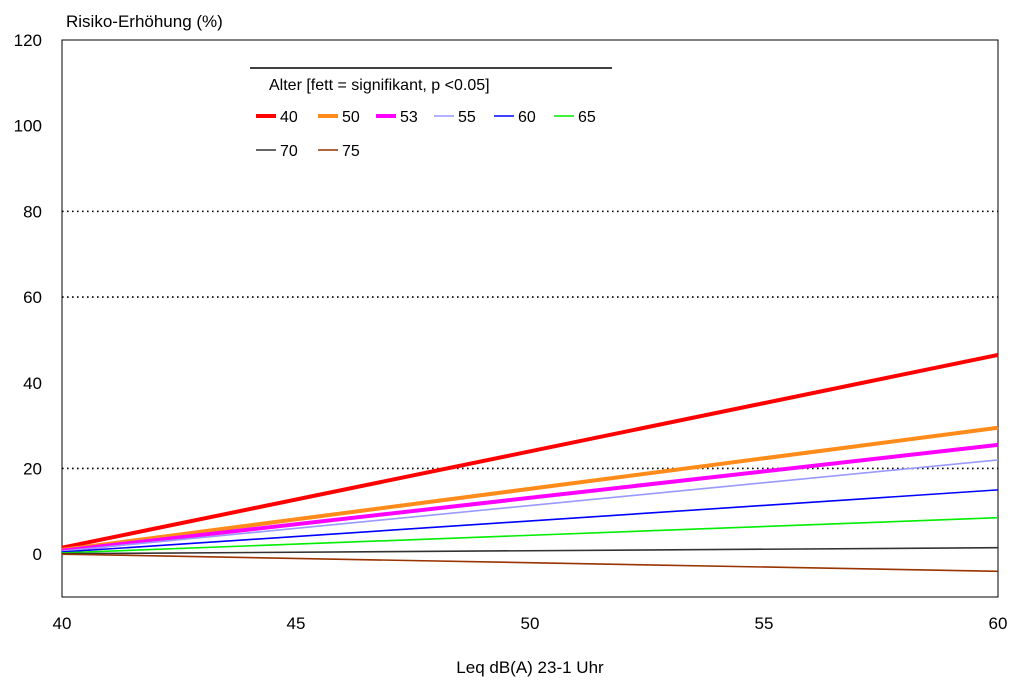 The height and width of the screenshot is (685, 1014). What do you see at coordinates (32, 297) in the screenshot?
I see `y-tick-label: 60` at bounding box center [32, 297].